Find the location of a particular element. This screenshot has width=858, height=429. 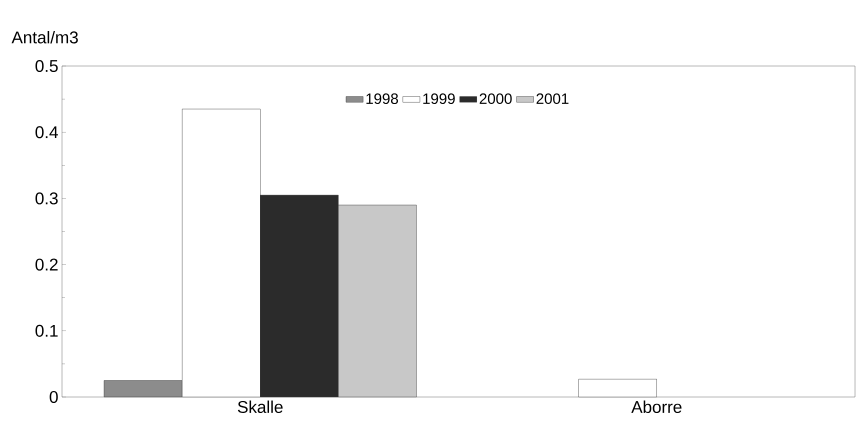

legend-label: 1999 is located at coordinates (439, 98).